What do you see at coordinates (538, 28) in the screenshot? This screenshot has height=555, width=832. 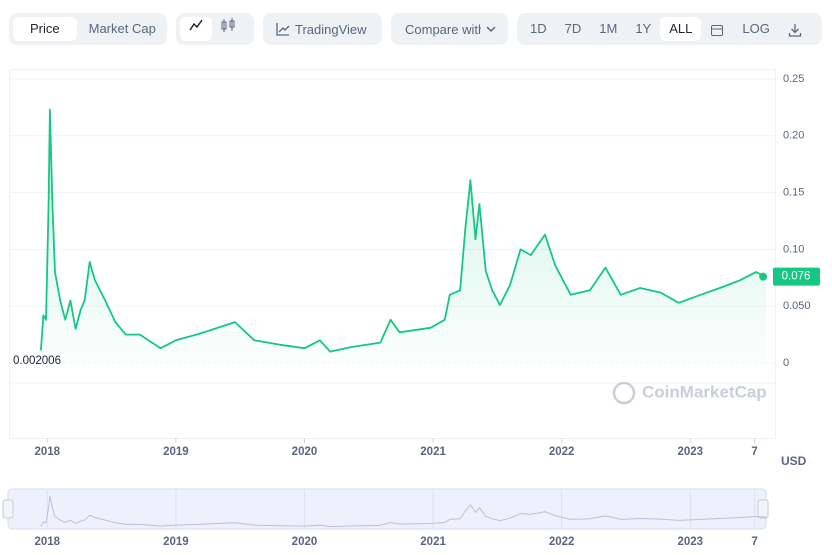 I see `range-1d: 1D` at bounding box center [538, 28].